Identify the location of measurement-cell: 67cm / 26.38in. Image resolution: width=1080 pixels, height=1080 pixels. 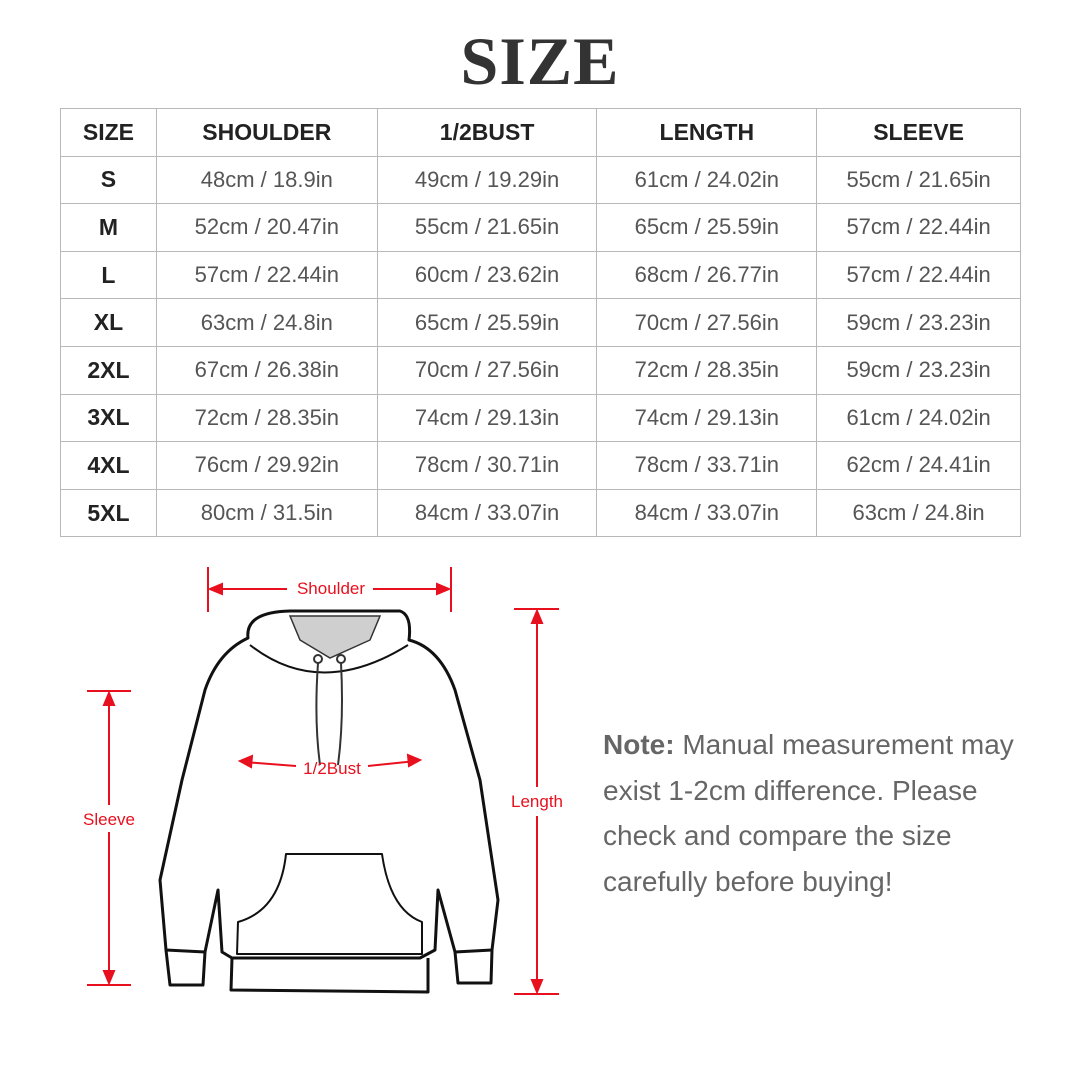
(266, 370).